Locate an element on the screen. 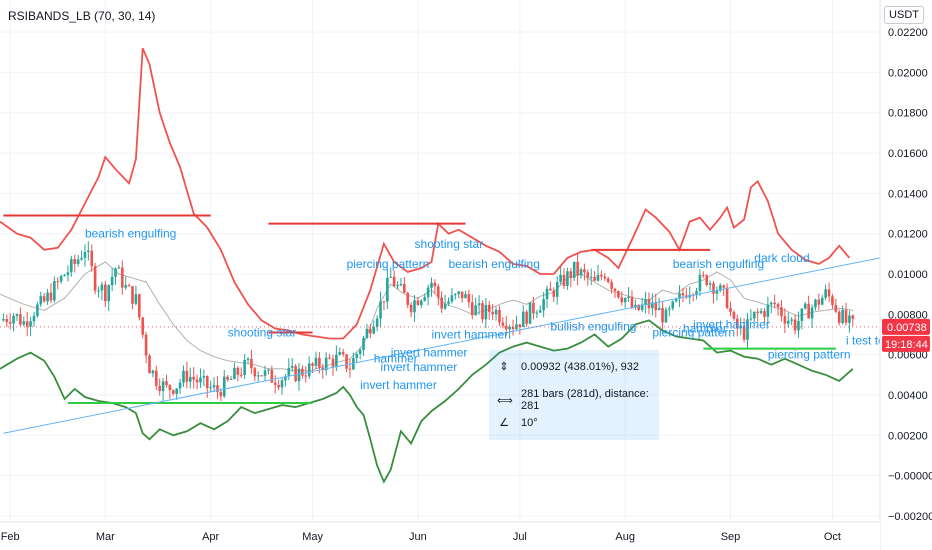 The width and height of the screenshot is (932, 550). time-tick-label: Apr is located at coordinates (210, 537).